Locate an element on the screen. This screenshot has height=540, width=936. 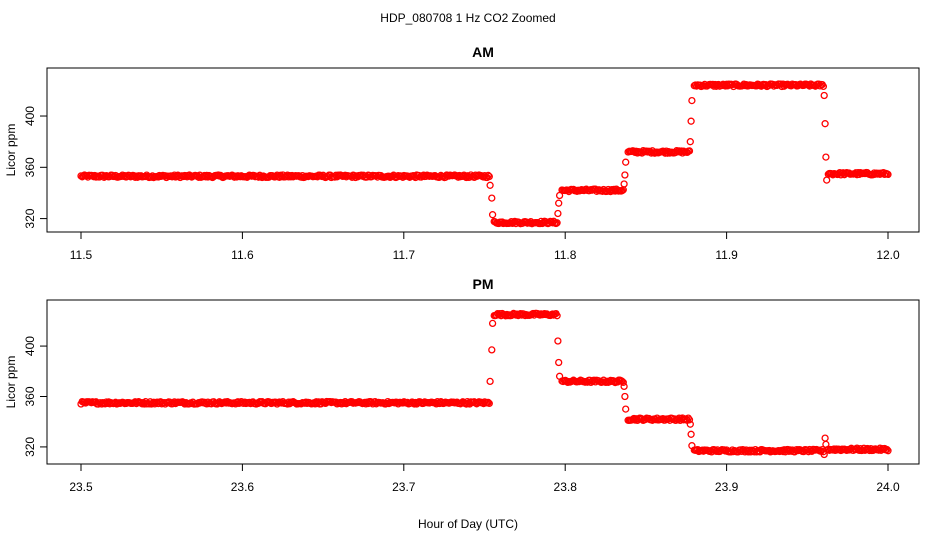
x-tick-label: 12.0 is located at coordinates (888, 255).